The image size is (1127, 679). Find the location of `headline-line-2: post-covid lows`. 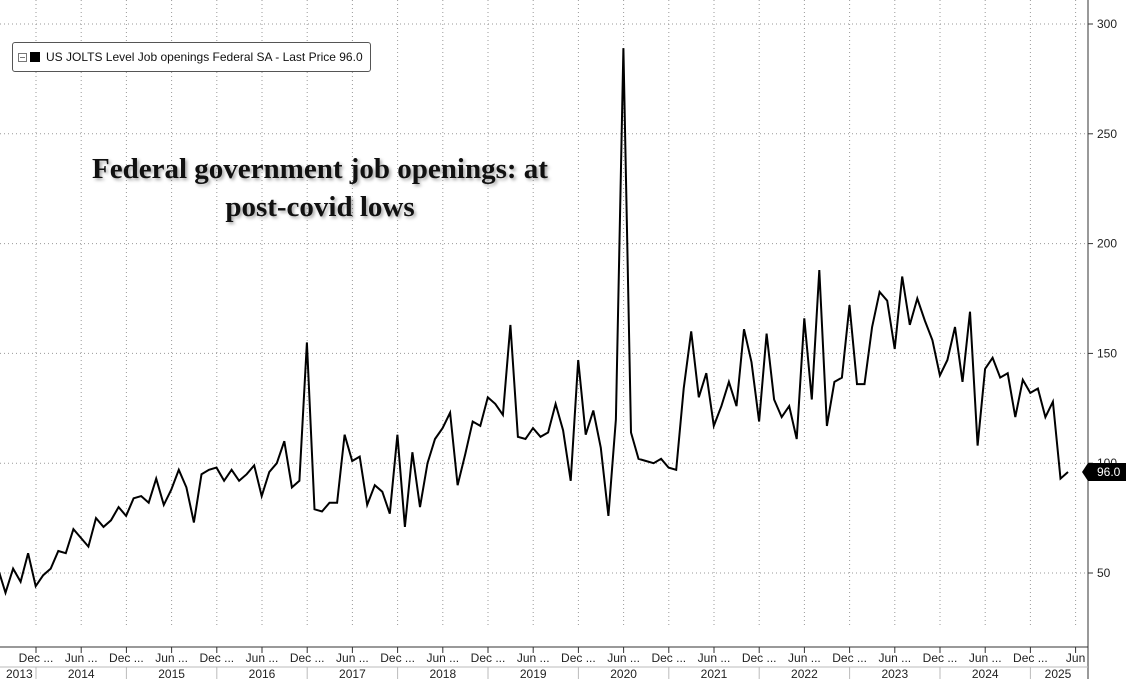

headline-line-2: post-covid lows is located at coordinates (320, 207).